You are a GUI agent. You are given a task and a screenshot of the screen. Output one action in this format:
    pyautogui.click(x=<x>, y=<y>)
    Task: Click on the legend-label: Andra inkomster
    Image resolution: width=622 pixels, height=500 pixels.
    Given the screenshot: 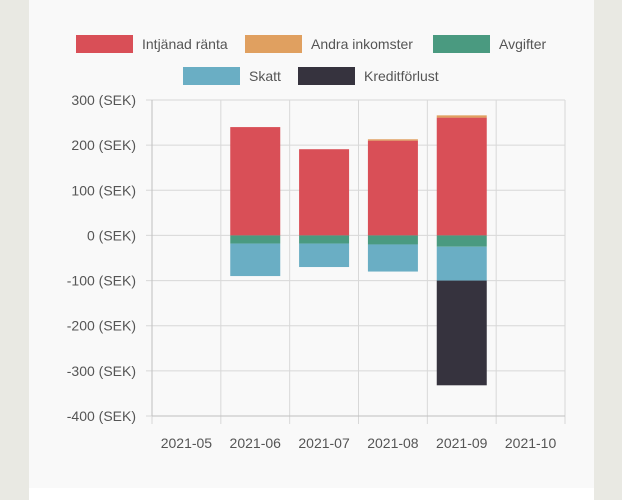 What is the action you would take?
    pyautogui.click(x=362, y=44)
    